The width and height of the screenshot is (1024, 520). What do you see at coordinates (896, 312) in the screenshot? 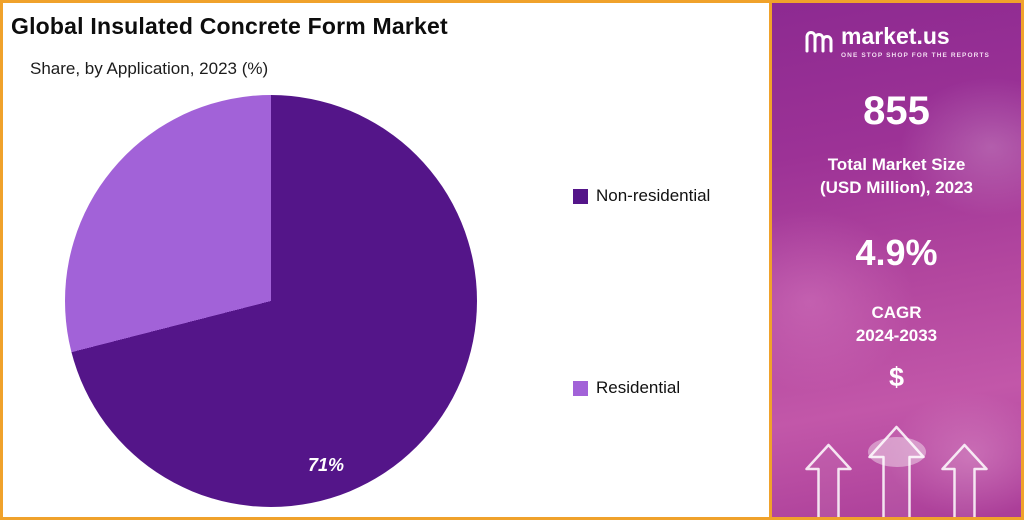
I see `cagr-label-line1: CAGR` at bounding box center [896, 312].